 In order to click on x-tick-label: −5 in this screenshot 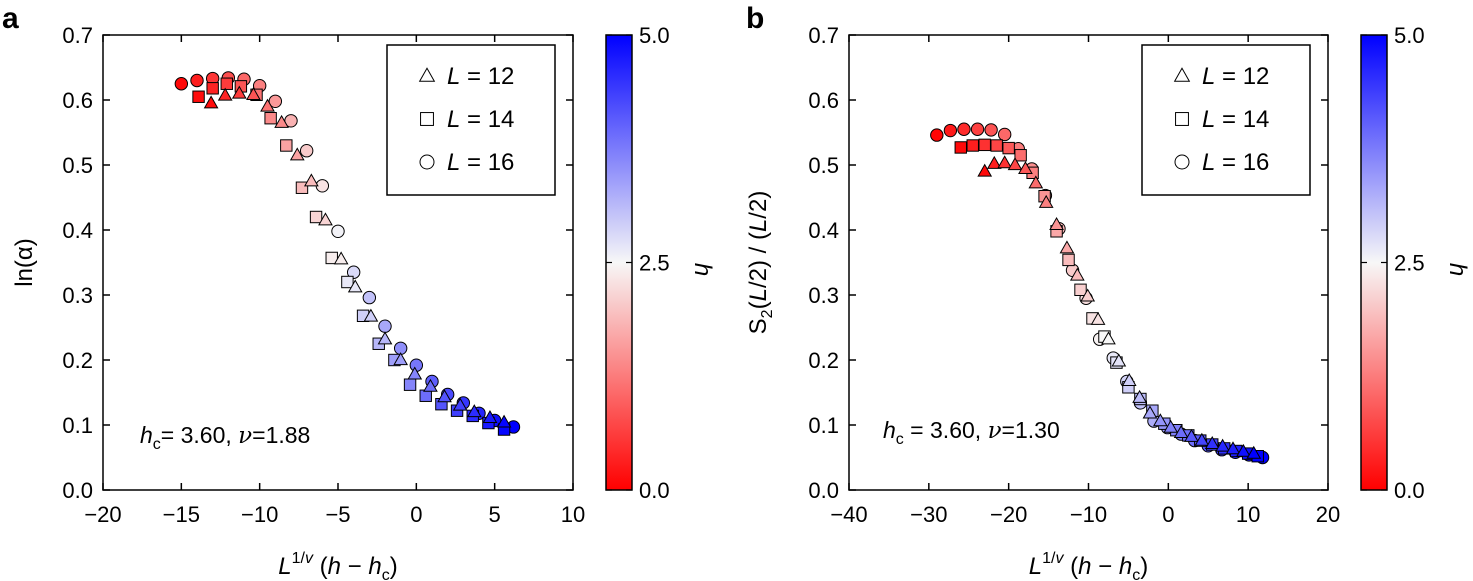, I will do `click(337, 514)`.